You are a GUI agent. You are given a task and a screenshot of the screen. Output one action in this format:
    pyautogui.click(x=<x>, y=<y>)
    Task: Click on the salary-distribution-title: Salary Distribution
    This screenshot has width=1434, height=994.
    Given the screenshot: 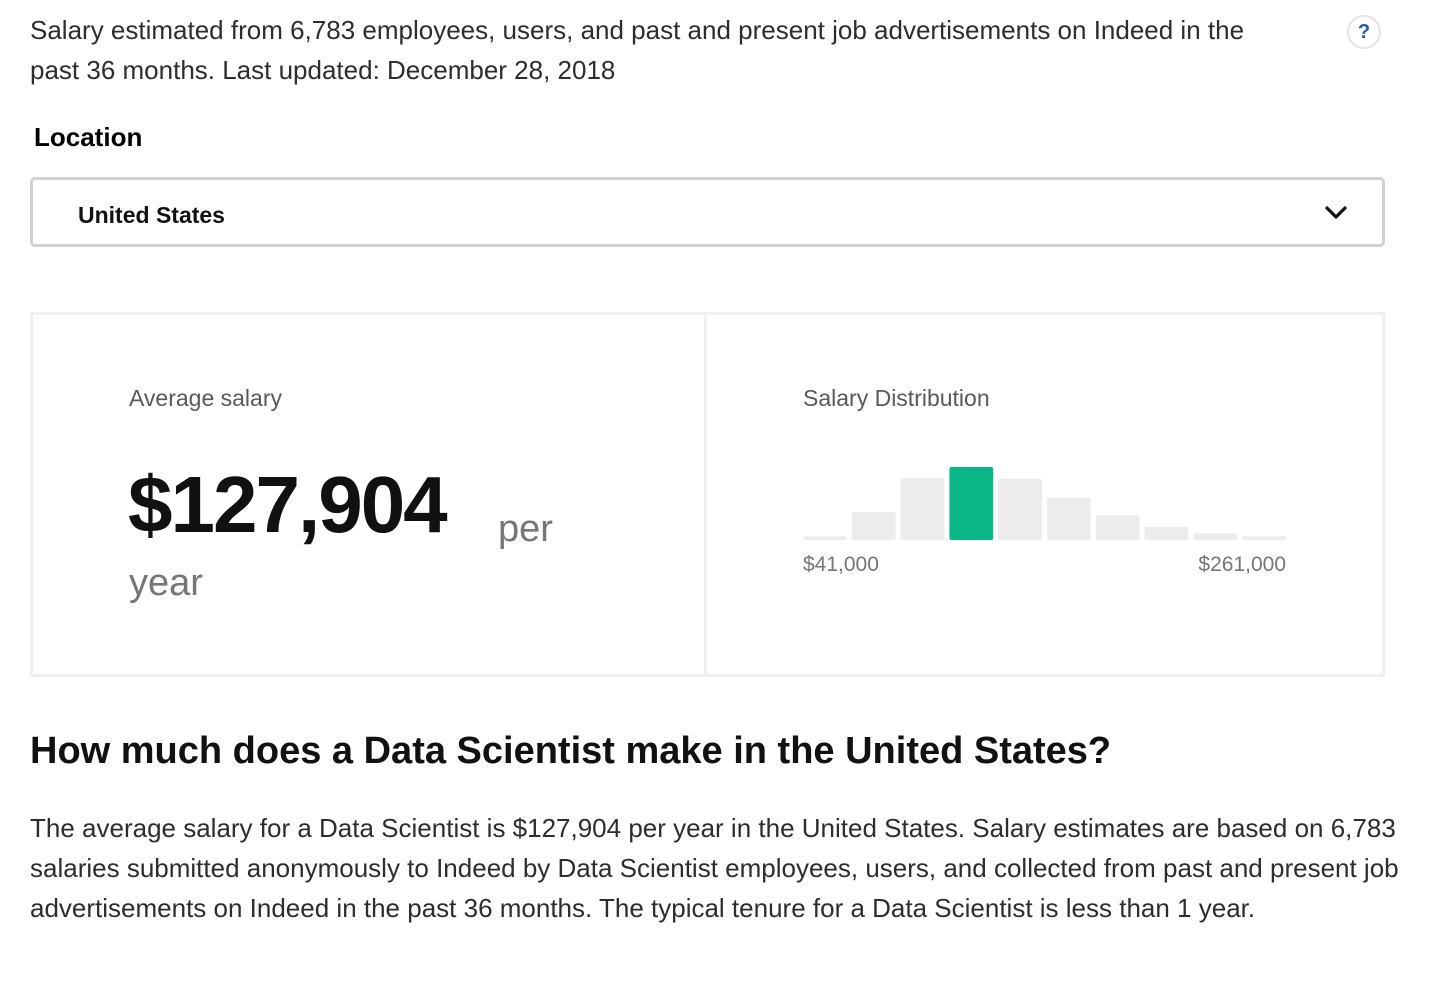 What is the action you would take?
    pyautogui.click(x=896, y=398)
    